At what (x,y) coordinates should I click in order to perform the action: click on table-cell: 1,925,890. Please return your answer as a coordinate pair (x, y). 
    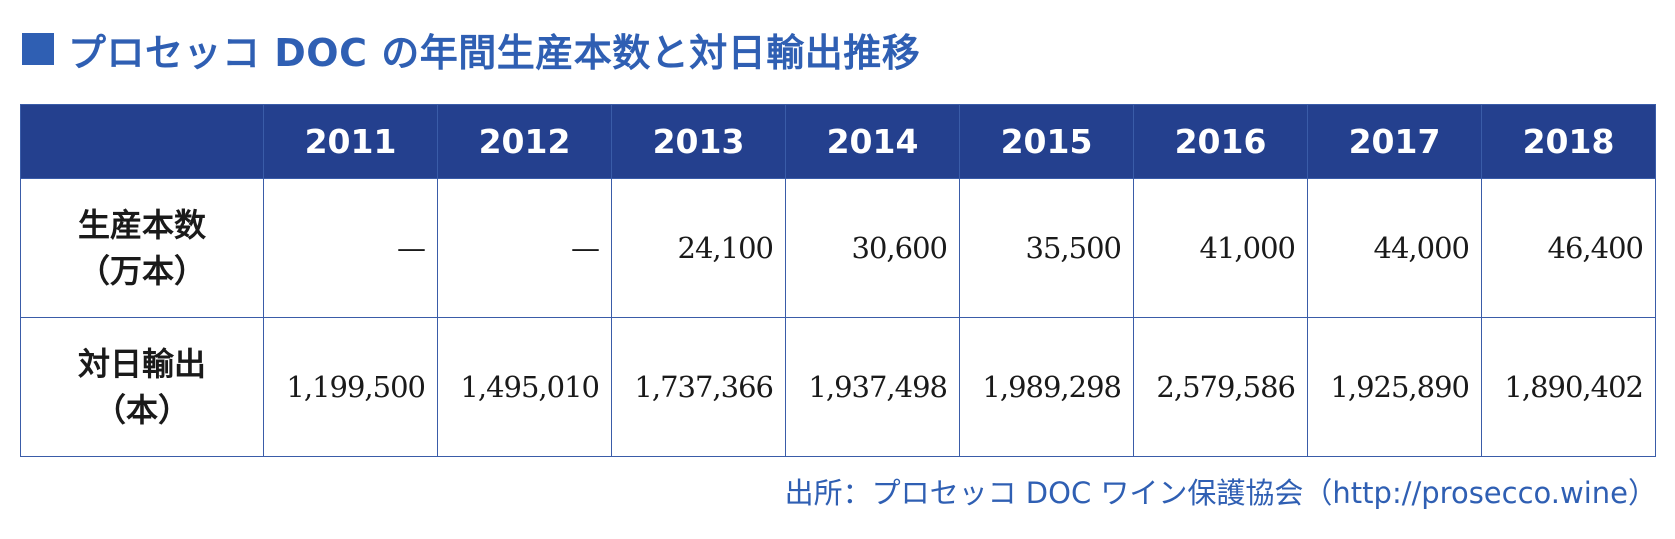
    Looking at the image, I should click on (1394, 387).